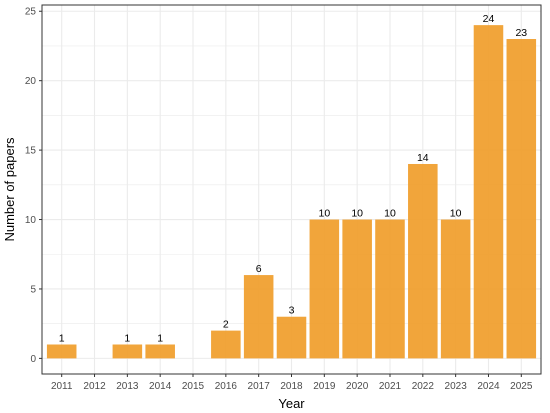 The image size is (550, 413). What do you see at coordinates (488, 386) in the screenshot?
I see `x-tick-label-2024: 2024` at bounding box center [488, 386].